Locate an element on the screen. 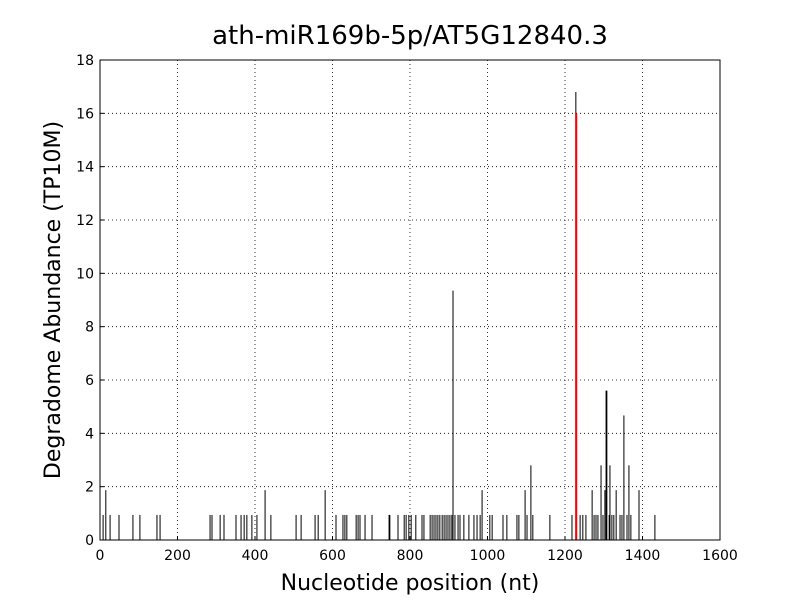 This screenshot has height=600, width=800. x-tick-label: 1600 is located at coordinates (720, 556).